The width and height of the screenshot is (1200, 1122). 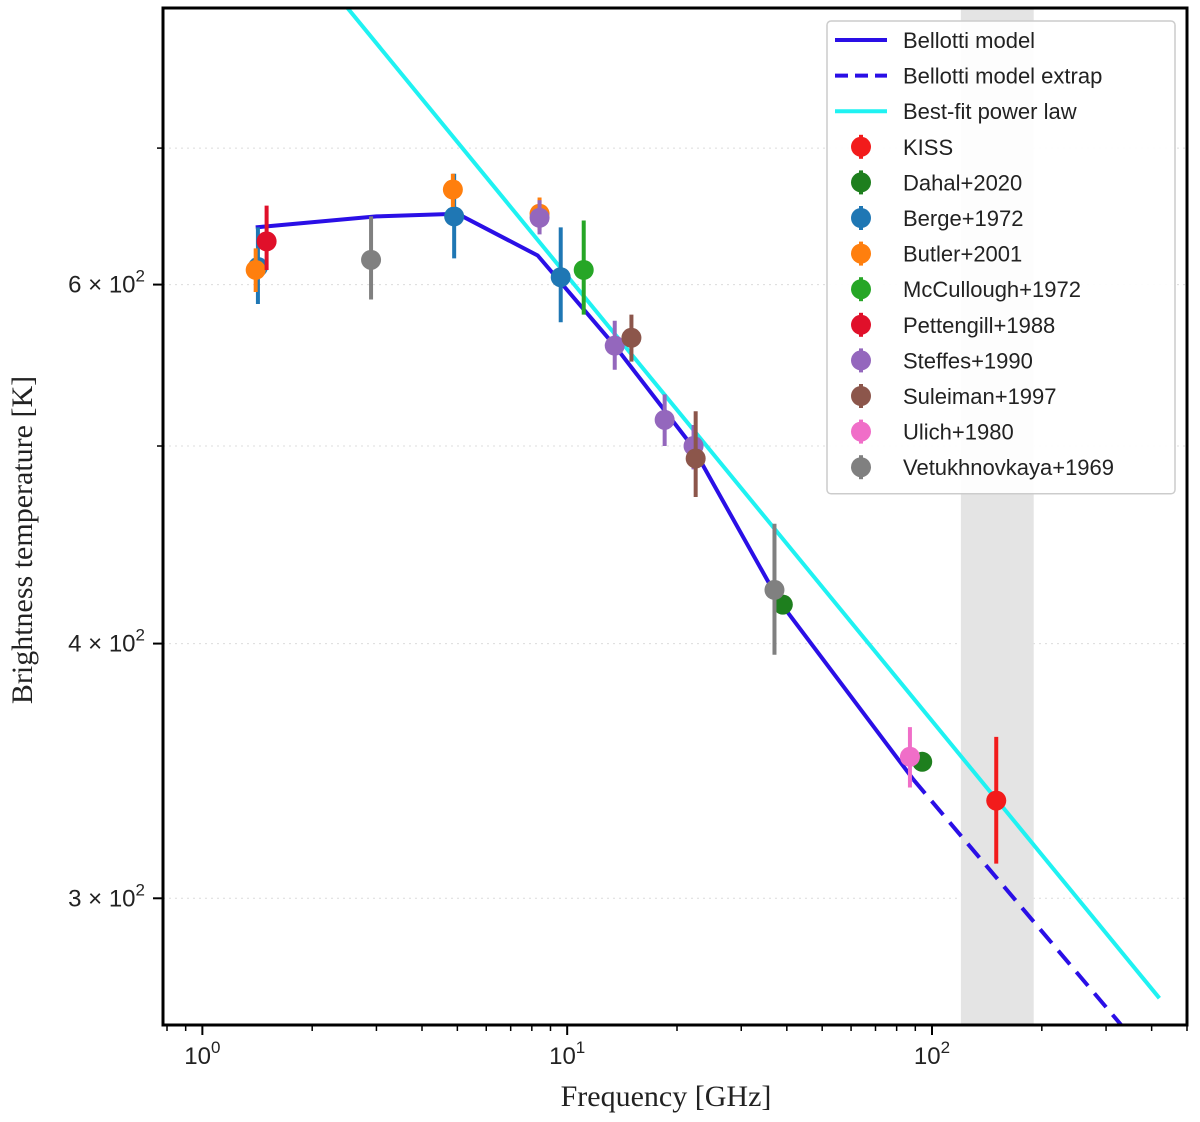 I want to click on line-bellotti-model-extrap, so click(x=1017, y=901).